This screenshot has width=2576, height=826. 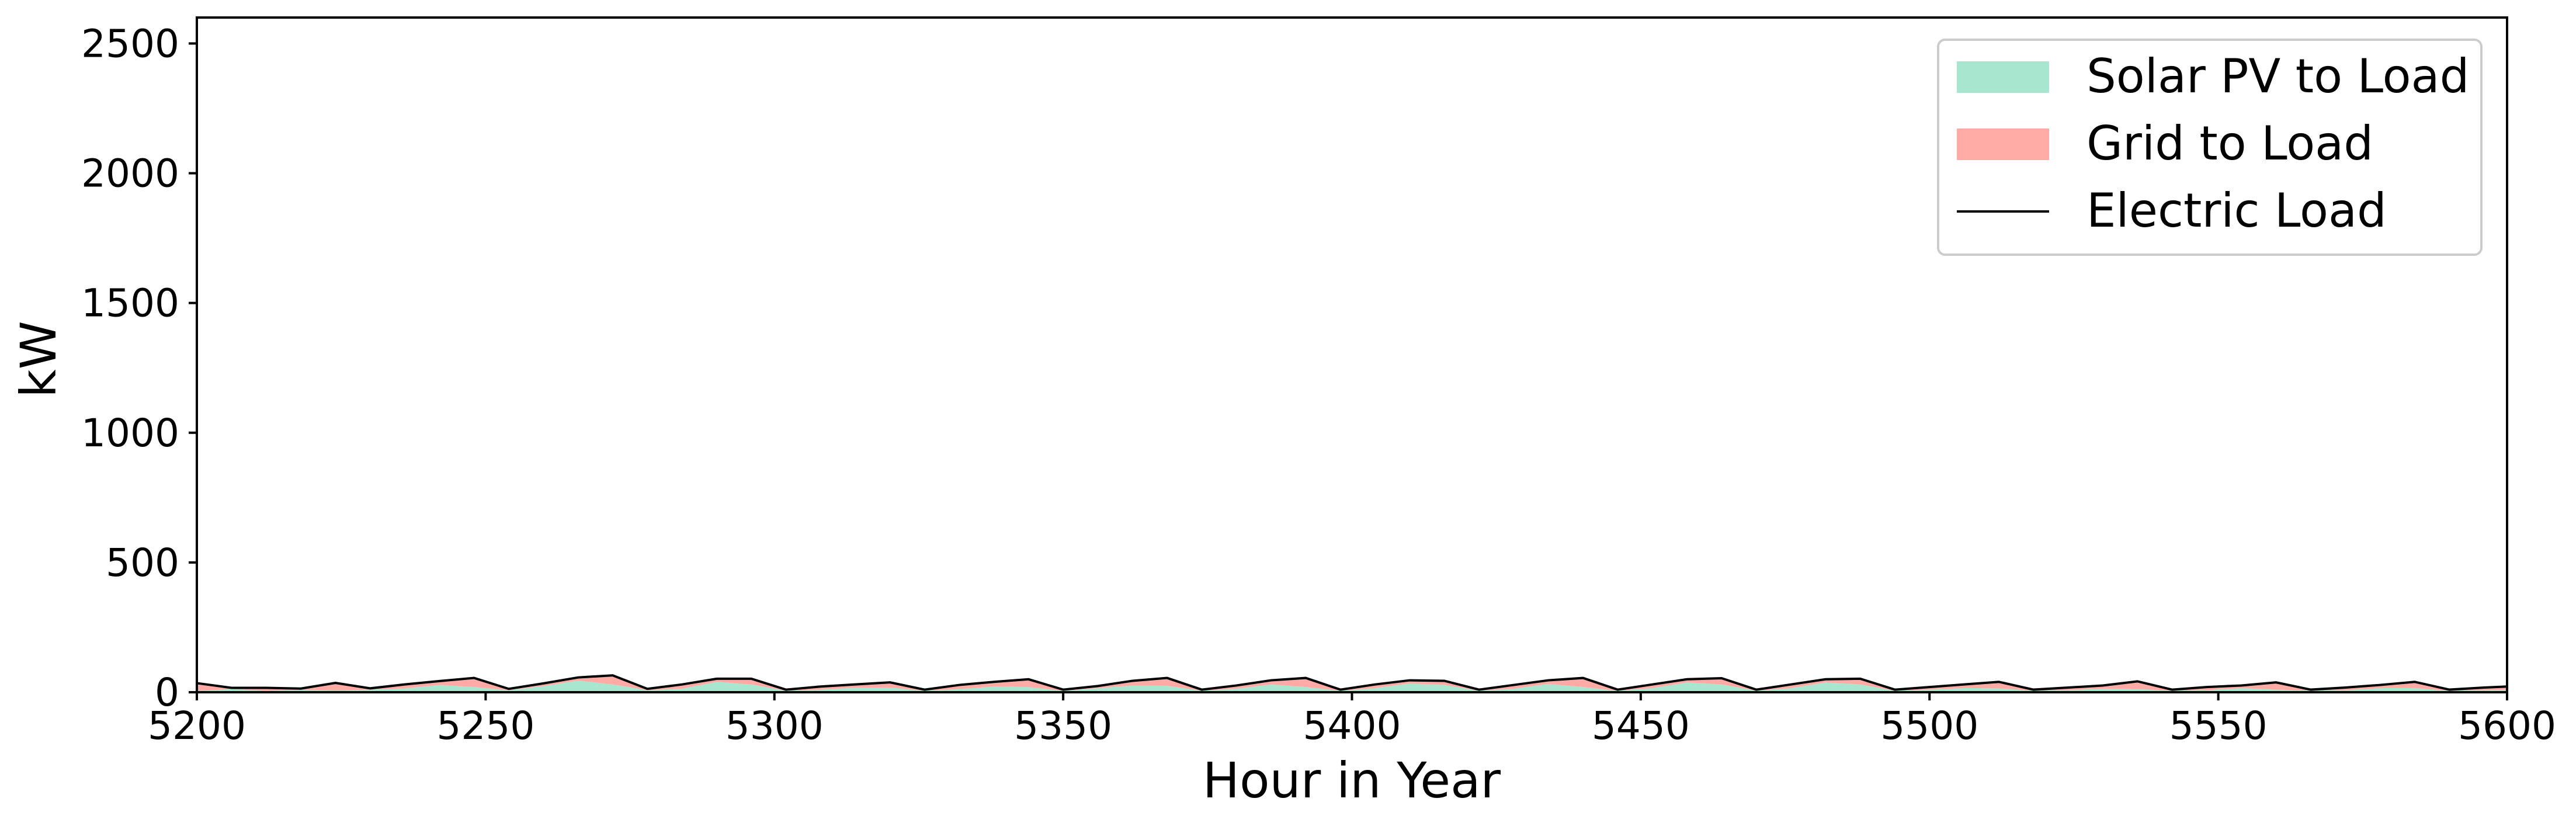 I want to click on x-tick-label: 5600, so click(x=2507, y=725).